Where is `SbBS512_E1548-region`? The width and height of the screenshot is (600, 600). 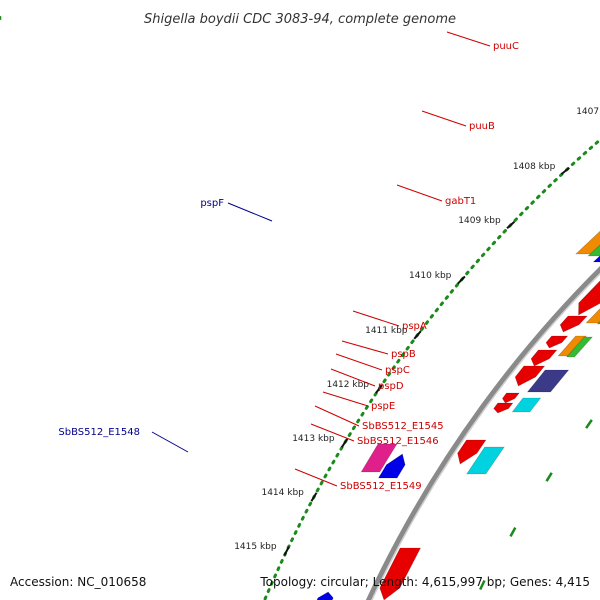 SbBS512_E1548-region is located at coordinates (379, 458).